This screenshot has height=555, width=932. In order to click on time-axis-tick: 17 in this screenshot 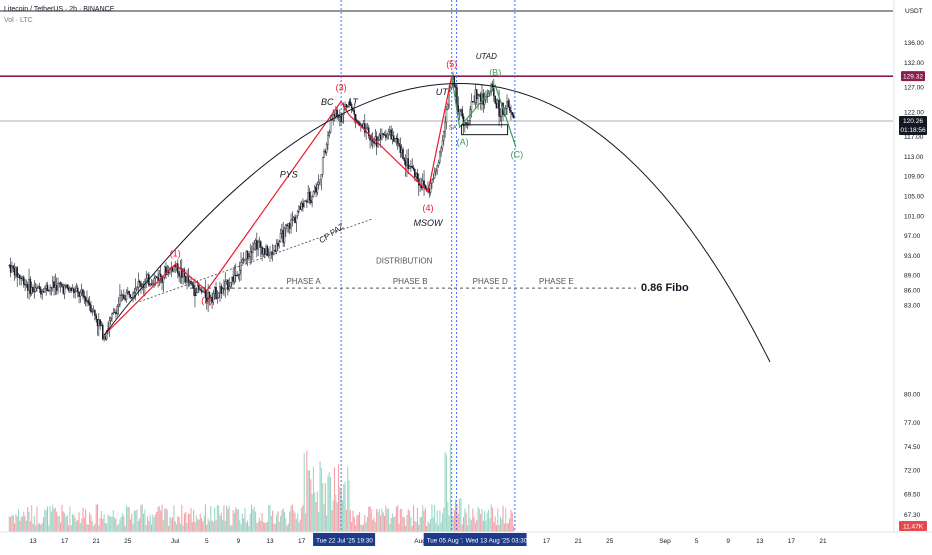, I will do `click(547, 541)`.